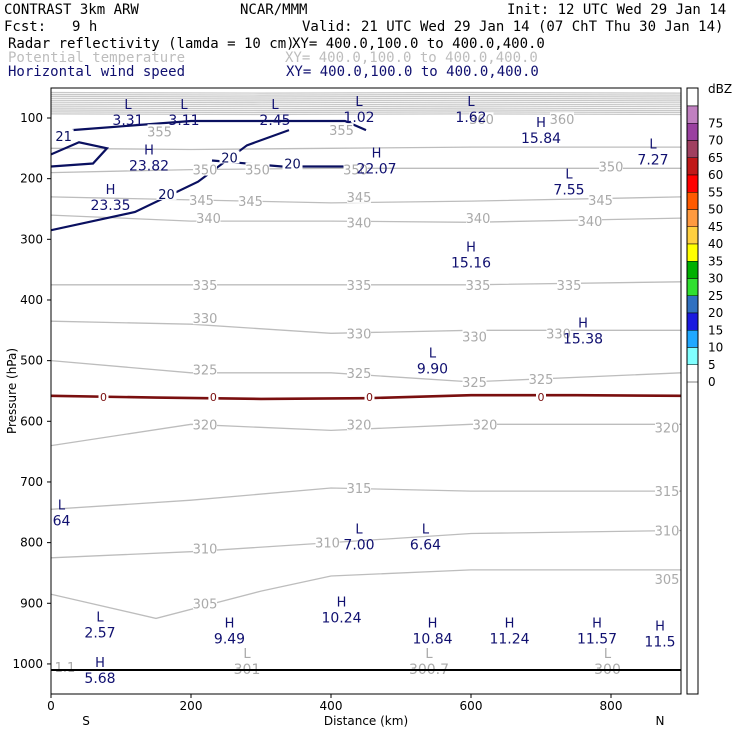 Image resolution: width=740 pixels, height=740 pixels. Describe the element at coordinates (617, 10) in the screenshot. I see `init-label: Init: 12 UTC Wed 29 Jan 14` at that location.